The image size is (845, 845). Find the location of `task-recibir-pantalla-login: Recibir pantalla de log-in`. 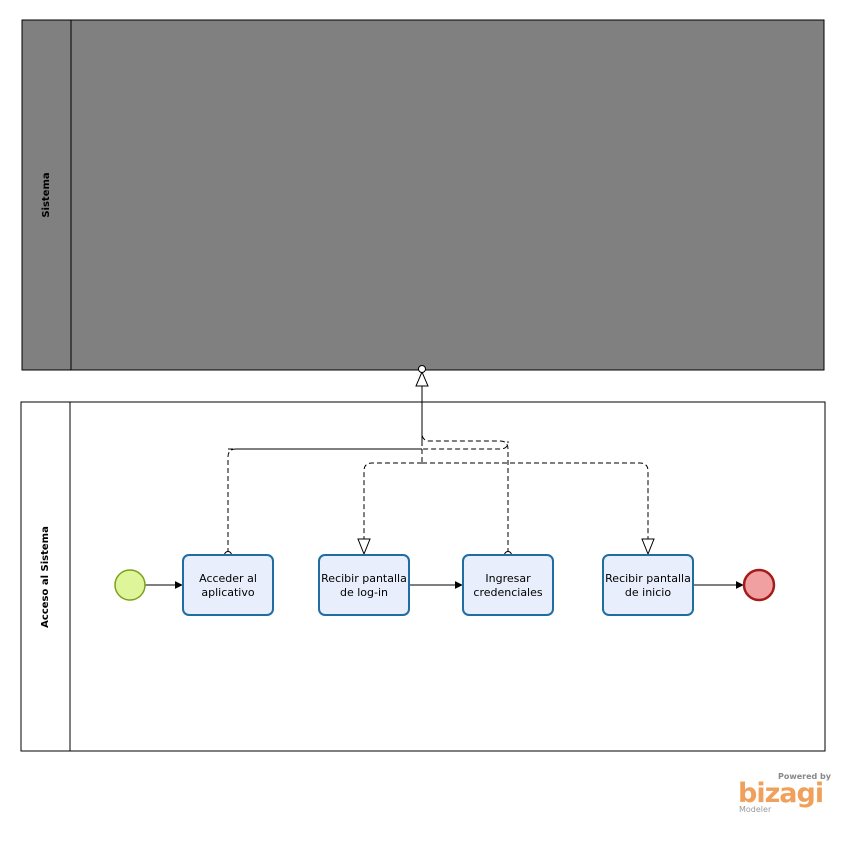

task-recibir-pantalla-login: Recibir pantalla de log-in is located at coordinates (364, 585).